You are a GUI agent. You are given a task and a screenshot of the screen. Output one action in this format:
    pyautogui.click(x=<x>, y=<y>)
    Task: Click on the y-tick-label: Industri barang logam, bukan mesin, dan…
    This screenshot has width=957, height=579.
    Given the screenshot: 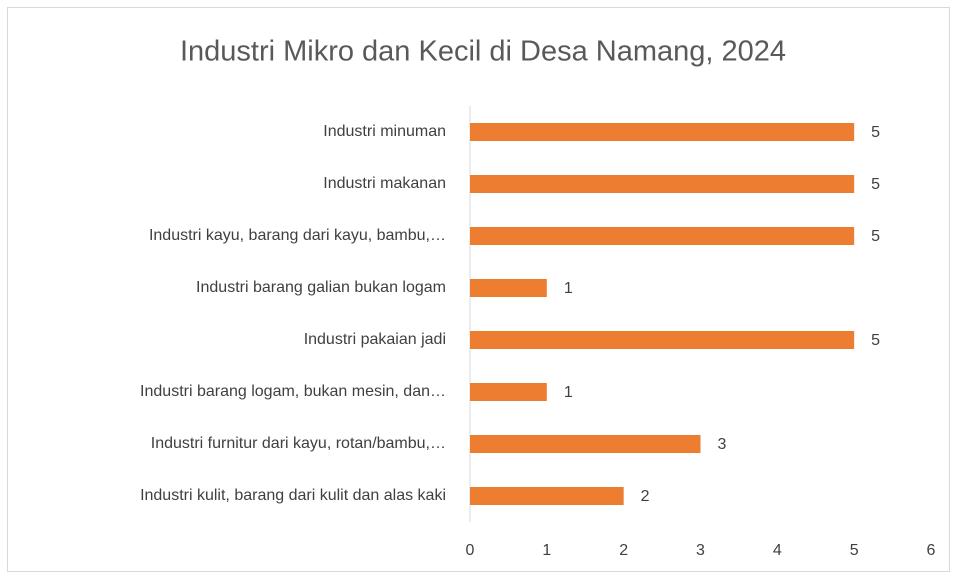 What is the action you would take?
    pyautogui.click(x=293, y=391)
    